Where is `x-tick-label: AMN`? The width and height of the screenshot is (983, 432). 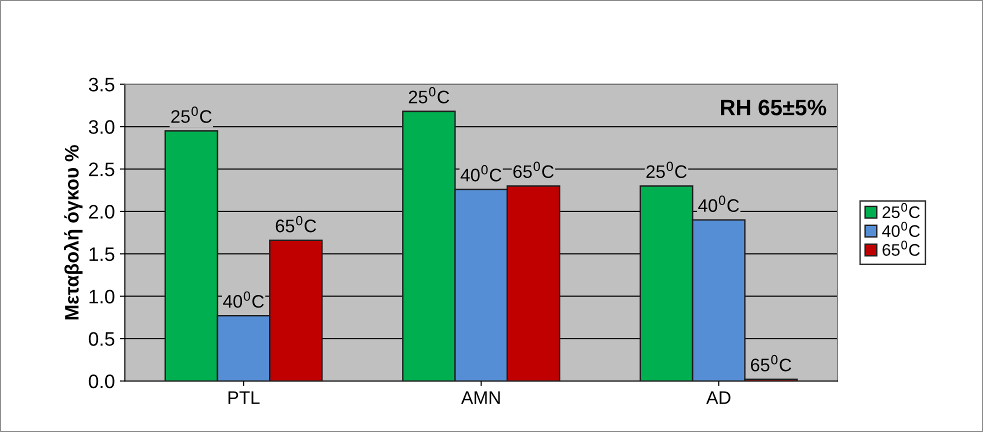
x-tick-label: AMN is located at coordinates (480, 397).